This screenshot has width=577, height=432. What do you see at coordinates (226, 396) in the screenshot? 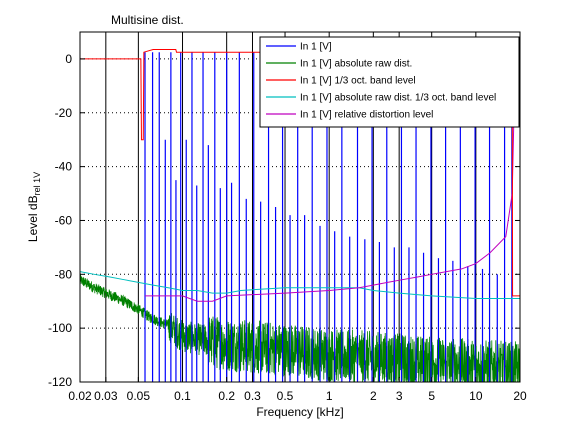
I see `x-tick-label: 0.2` at bounding box center [226, 396].